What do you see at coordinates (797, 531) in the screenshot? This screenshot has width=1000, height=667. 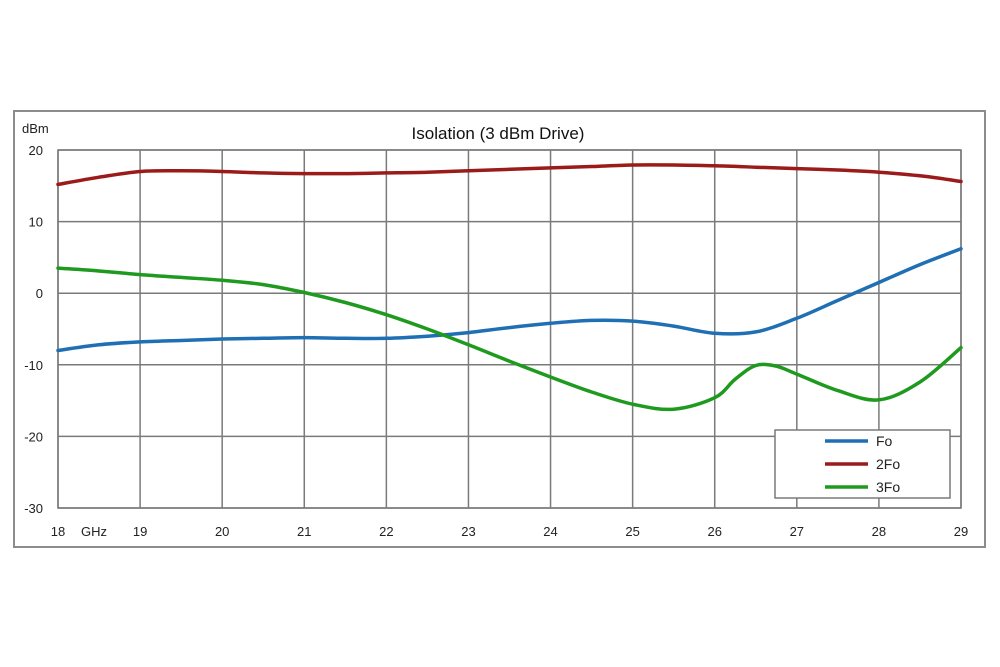 I see `x-tick-label: 27` at bounding box center [797, 531].